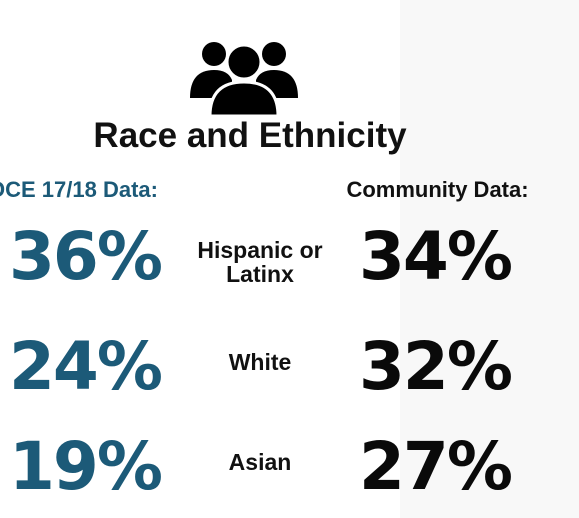  Describe the element at coordinates (436, 256) in the screenshot. I see `right-percent: 34%` at that location.